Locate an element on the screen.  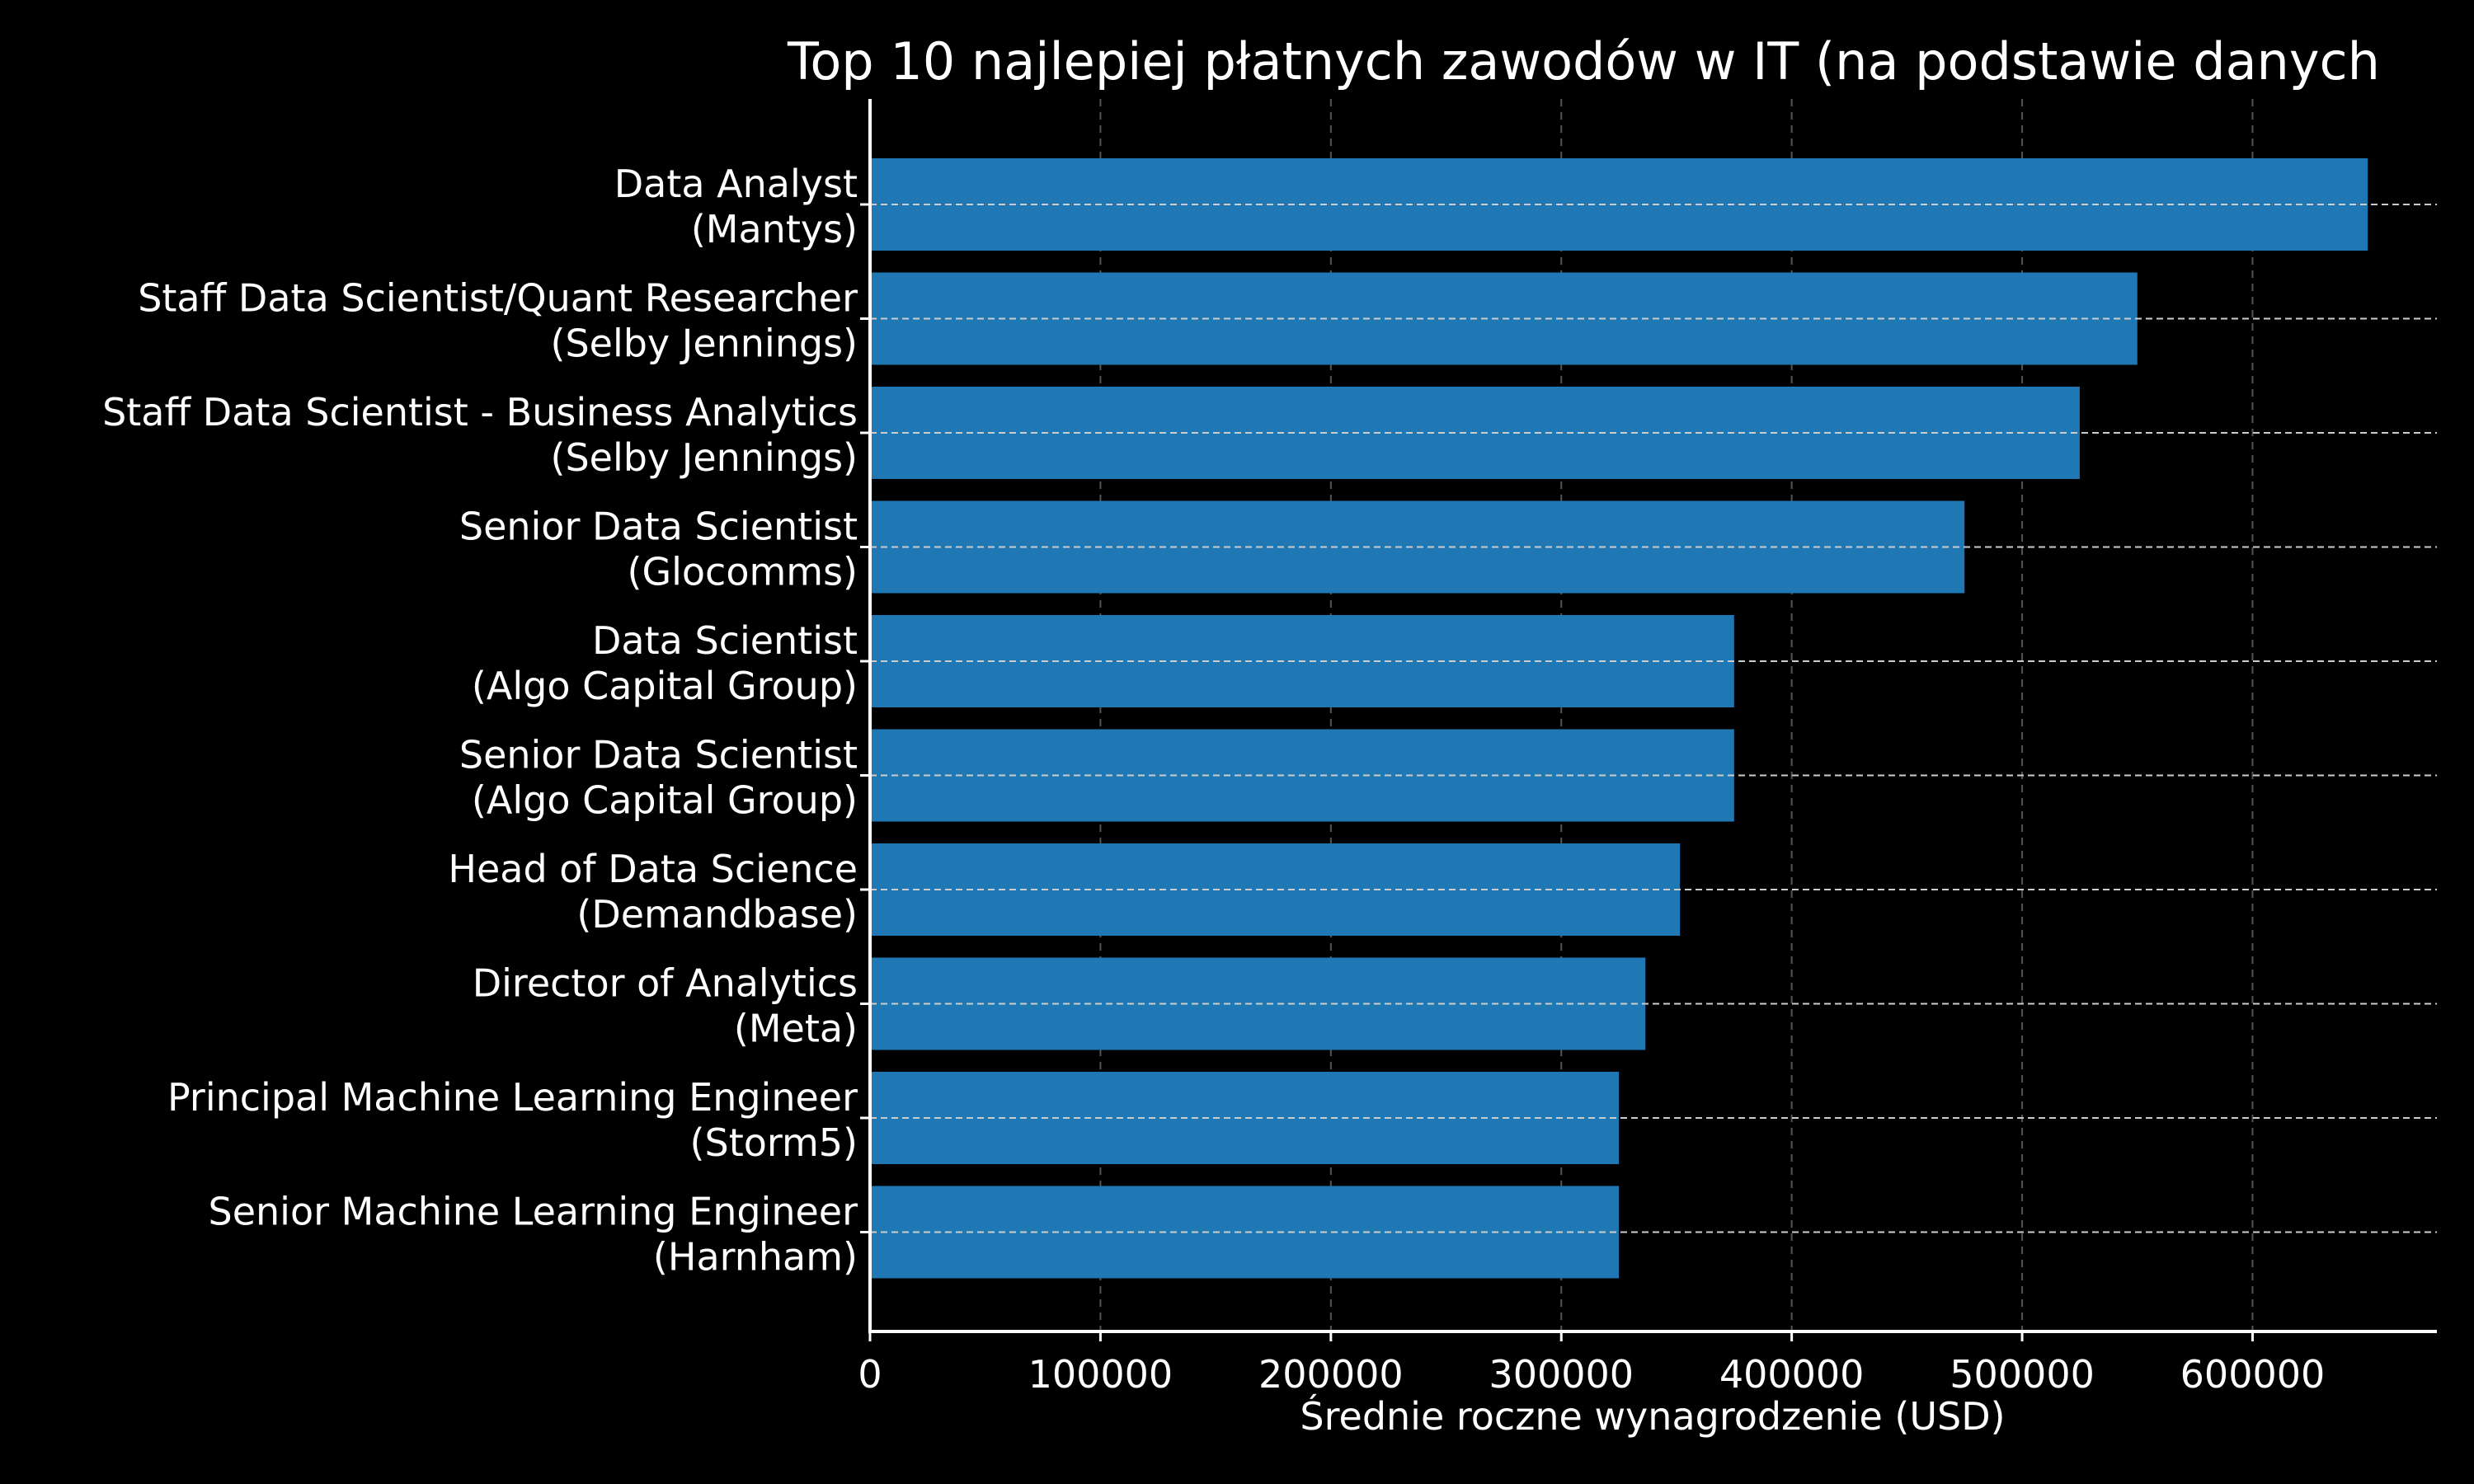
y-tick-label: Data Analyst (Mantys) is located at coordinates (736, 206).